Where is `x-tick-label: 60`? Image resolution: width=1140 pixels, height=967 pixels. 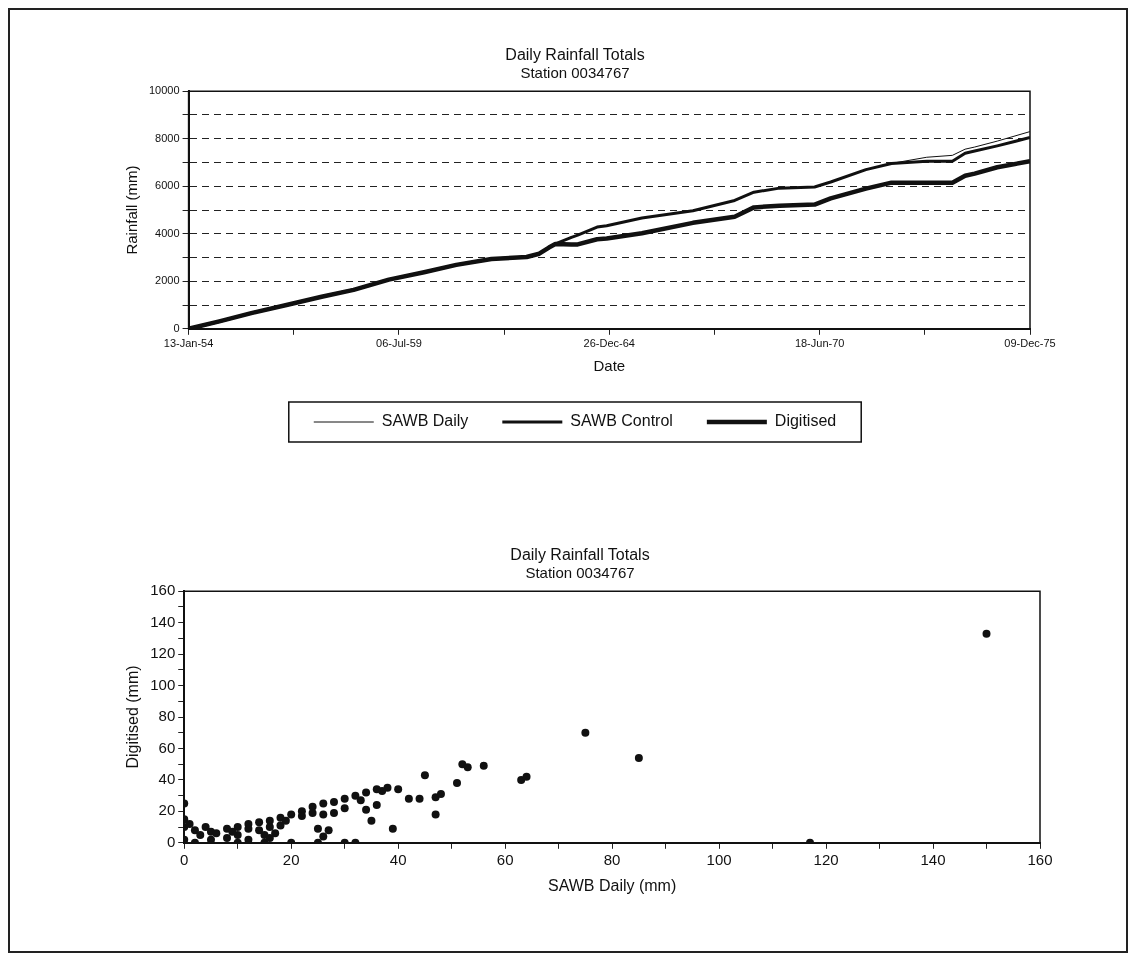 x-tick-label: 60 is located at coordinates (505, 859).